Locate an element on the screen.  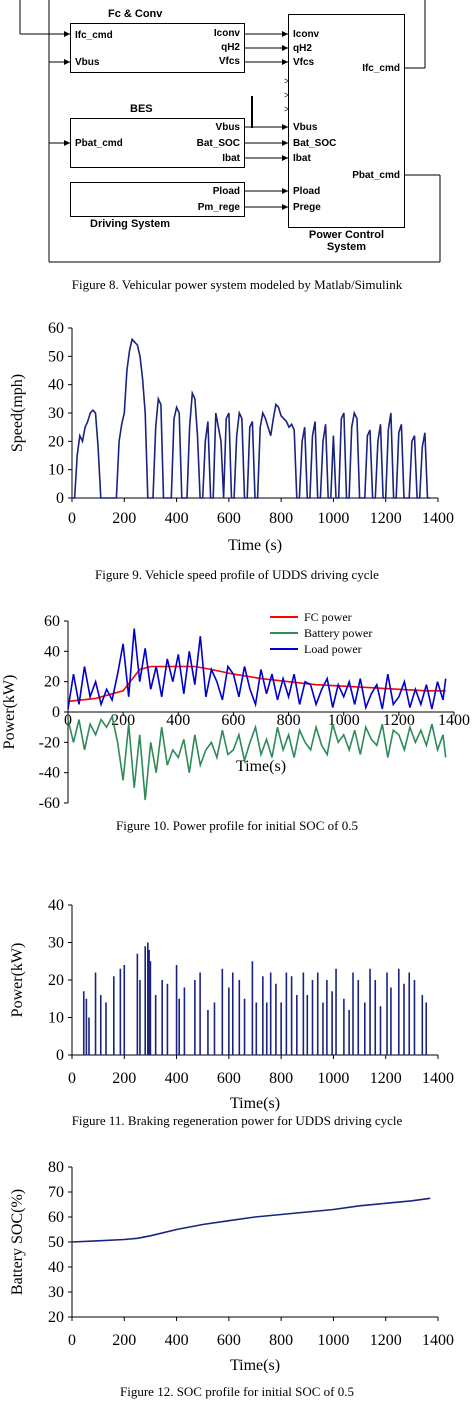
fig11-x-tick-label: 1400 is located at coordinates (438, 1078).